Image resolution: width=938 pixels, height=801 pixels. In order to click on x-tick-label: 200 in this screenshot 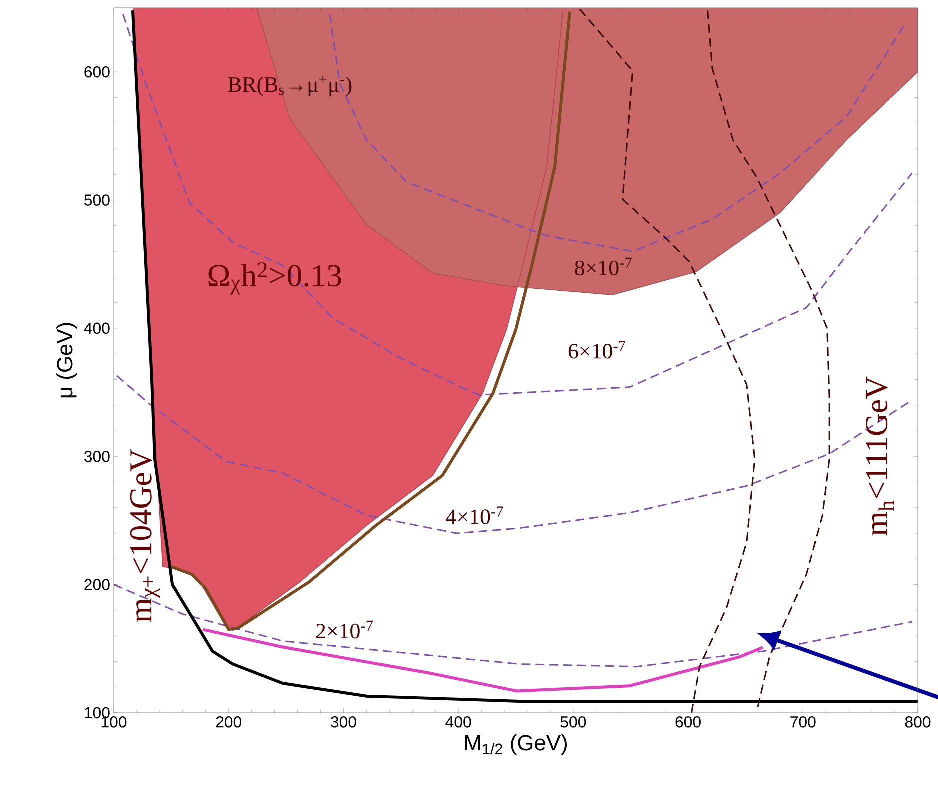, I will do `click(229, 722)`.